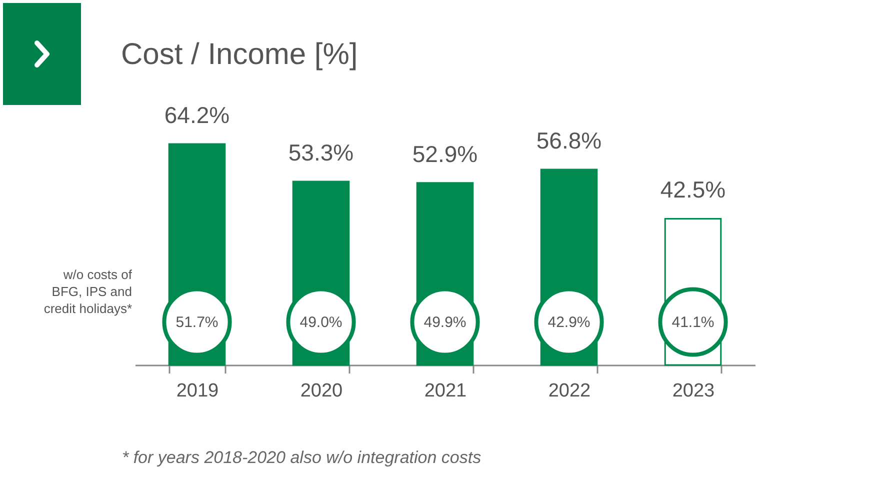 The width and height of the screenshot is (884, 491). What do you see at coordinates (569, 391) in the screenshot?
I see `x-tick-label: 2022` at bounding box center [569, 391].